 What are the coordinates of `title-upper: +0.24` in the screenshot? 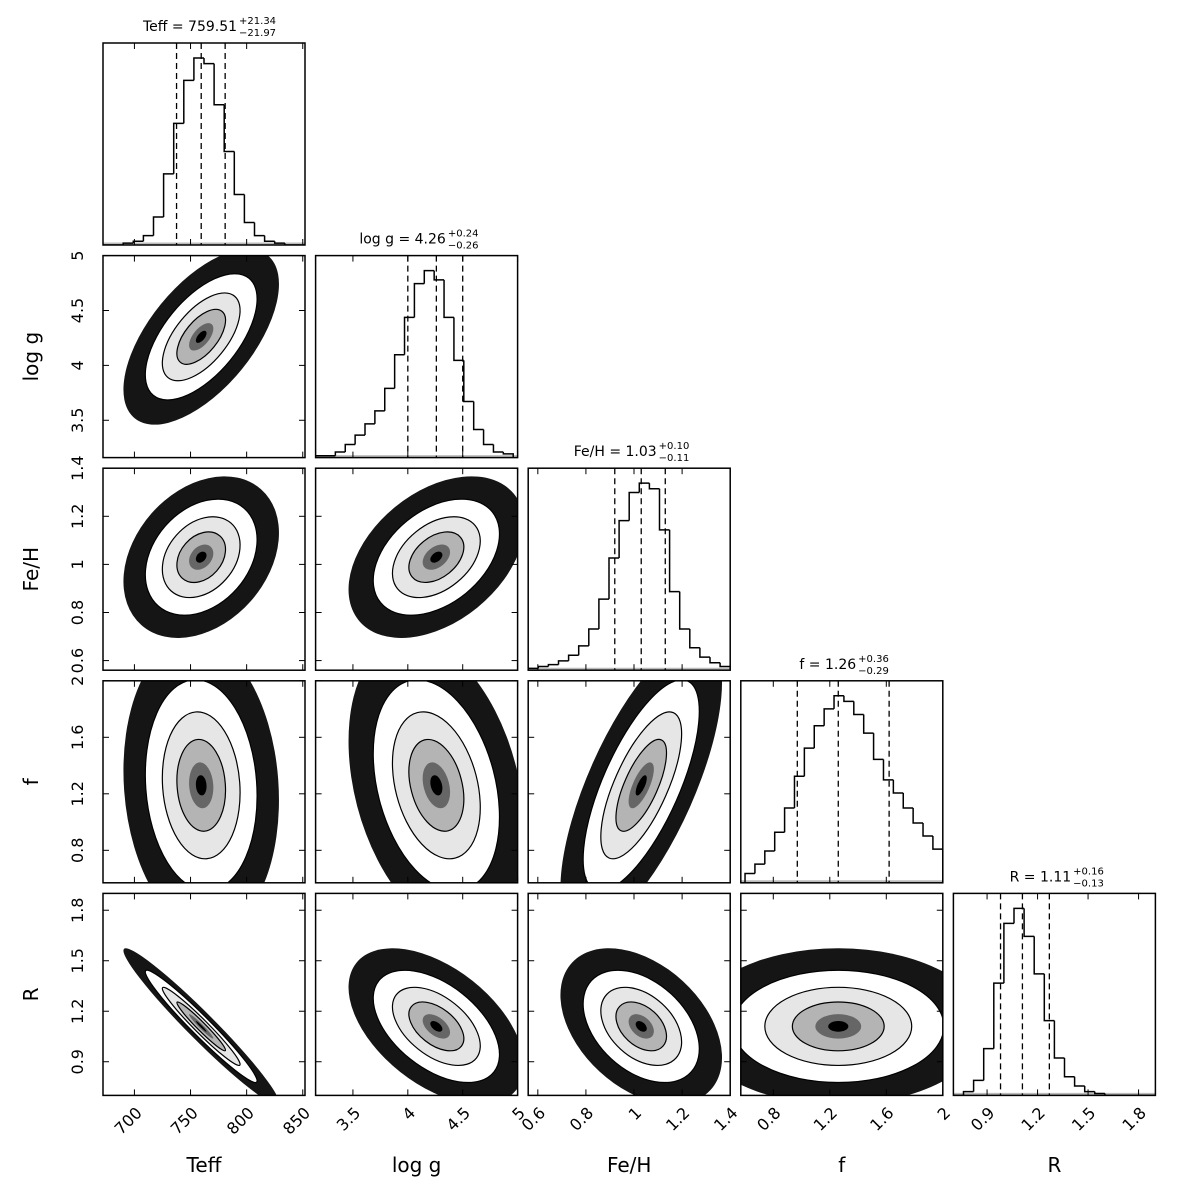 It's located at (463, 234).